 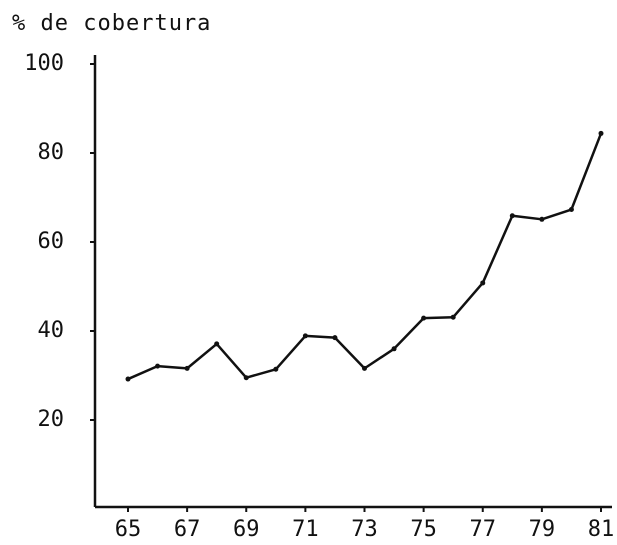 What do you see at coordinates (128, 529) in the screenshot?
I see `x-tick-label: 65` at bounding box center [128, 529].